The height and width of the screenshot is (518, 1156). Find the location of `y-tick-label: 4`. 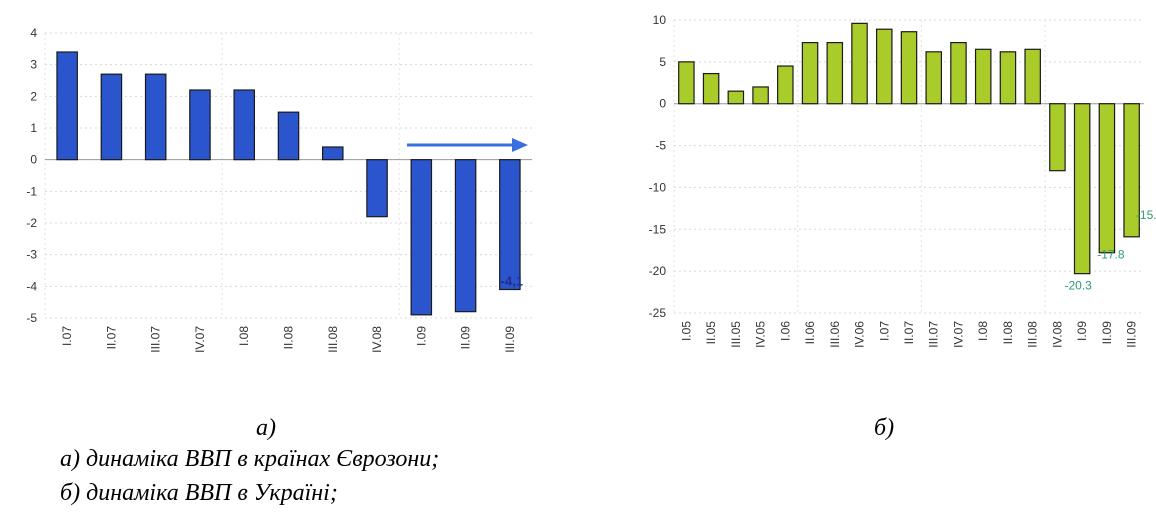

y-tick-label: 4 is located at coordinates (33, 33).